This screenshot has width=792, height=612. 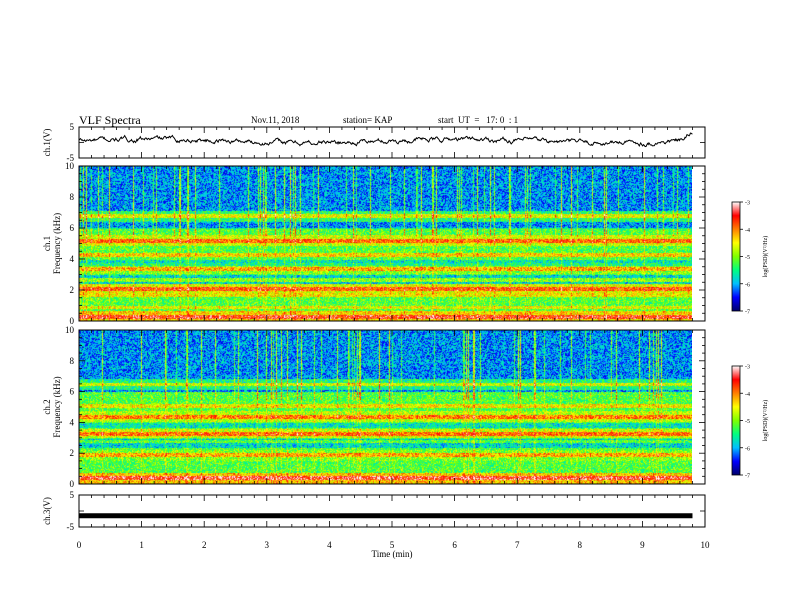 I want to click on start-time-label: start UT = 17: 0 : 1, so click(x=478, y=120).